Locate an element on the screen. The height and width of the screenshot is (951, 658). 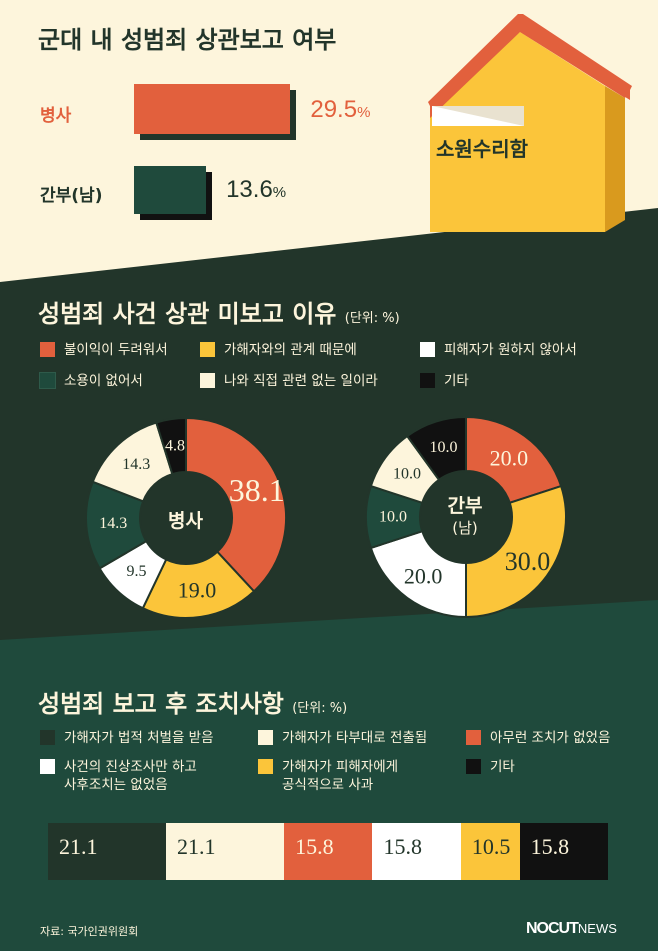
section3-title: 성범죄 보고 후 조치사항 (단위: %) is located at coordinates (193, 704).